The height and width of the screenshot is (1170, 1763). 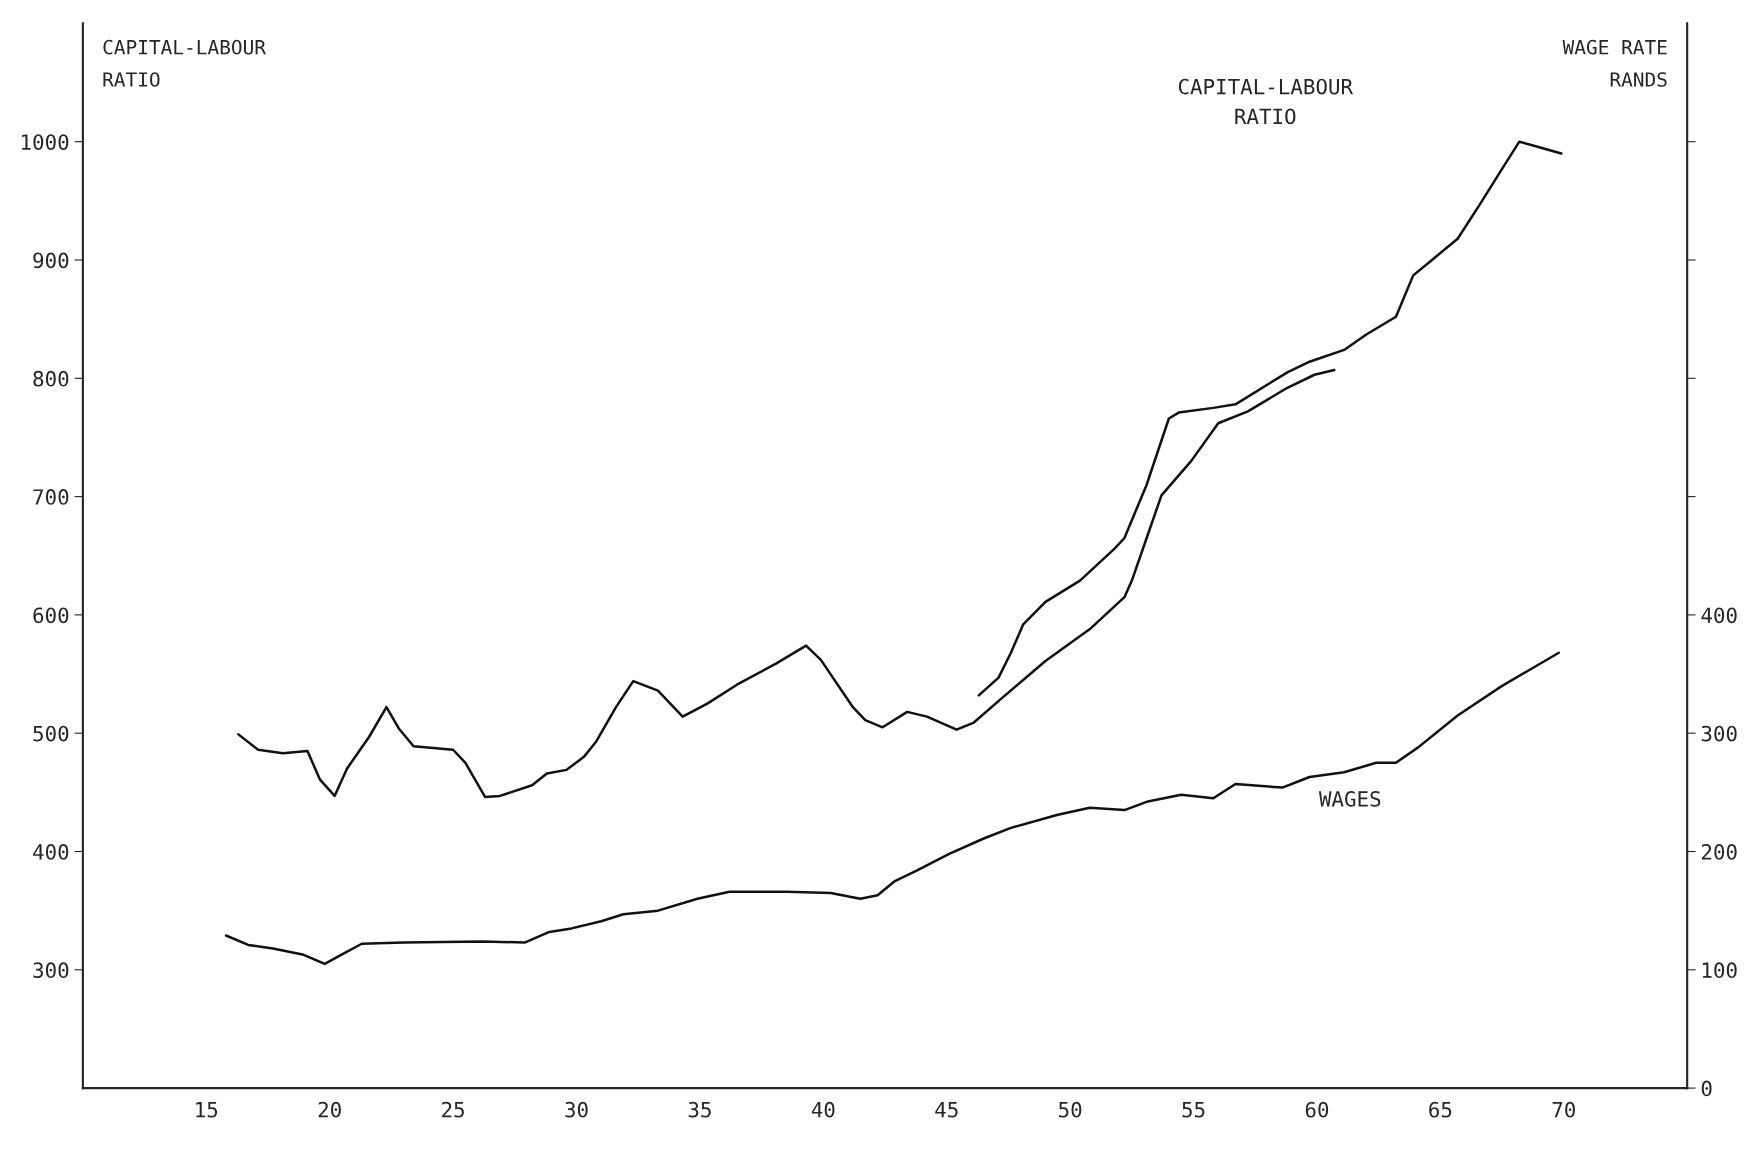 I want to click on x-tick-label: 60, so click(x=1317, y=1109).